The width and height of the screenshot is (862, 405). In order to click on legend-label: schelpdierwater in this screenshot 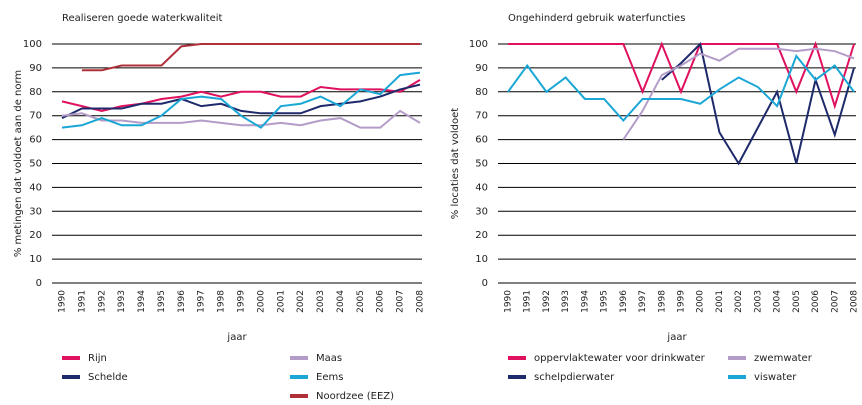, I will do `click(574, 377)`.